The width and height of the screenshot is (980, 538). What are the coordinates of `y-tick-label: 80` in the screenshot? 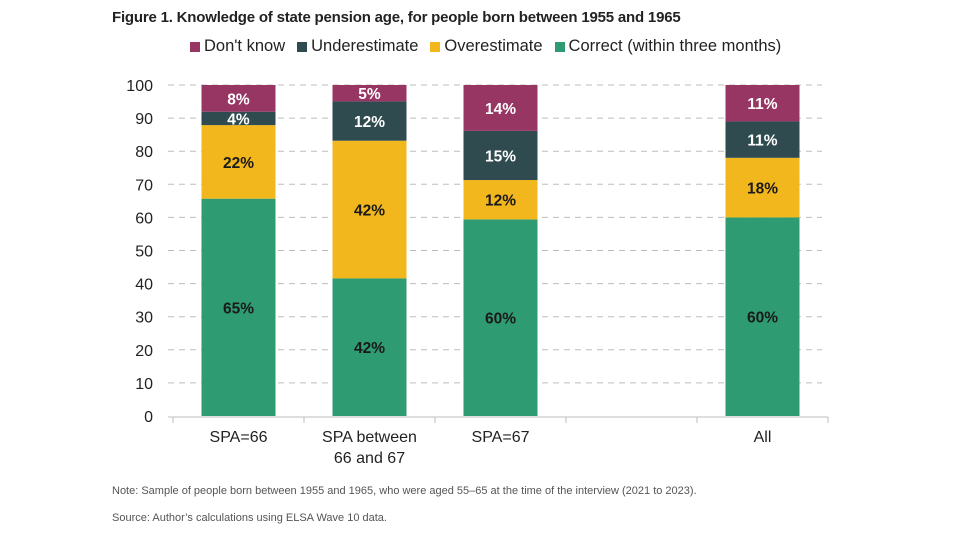 It's located at (144, 152).